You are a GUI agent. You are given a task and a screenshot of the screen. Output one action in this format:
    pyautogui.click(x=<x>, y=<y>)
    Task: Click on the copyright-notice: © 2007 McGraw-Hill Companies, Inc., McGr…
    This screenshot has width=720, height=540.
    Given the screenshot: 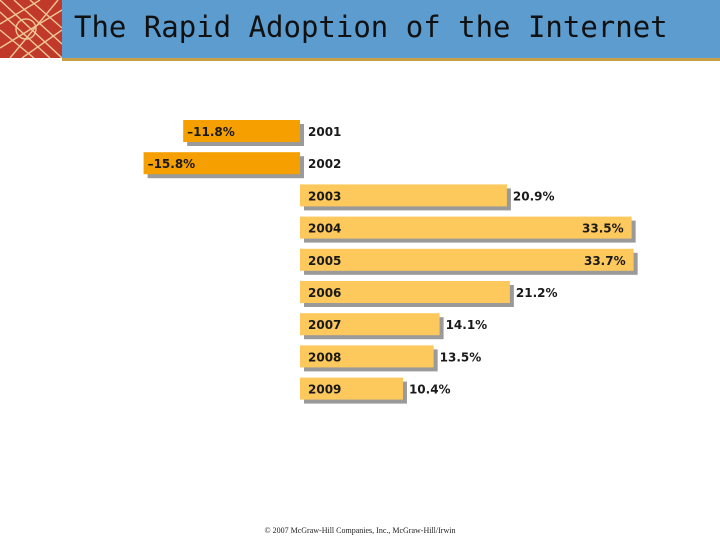 What is the action you would take?
    pyautogui.click(x=360, y=530)
    